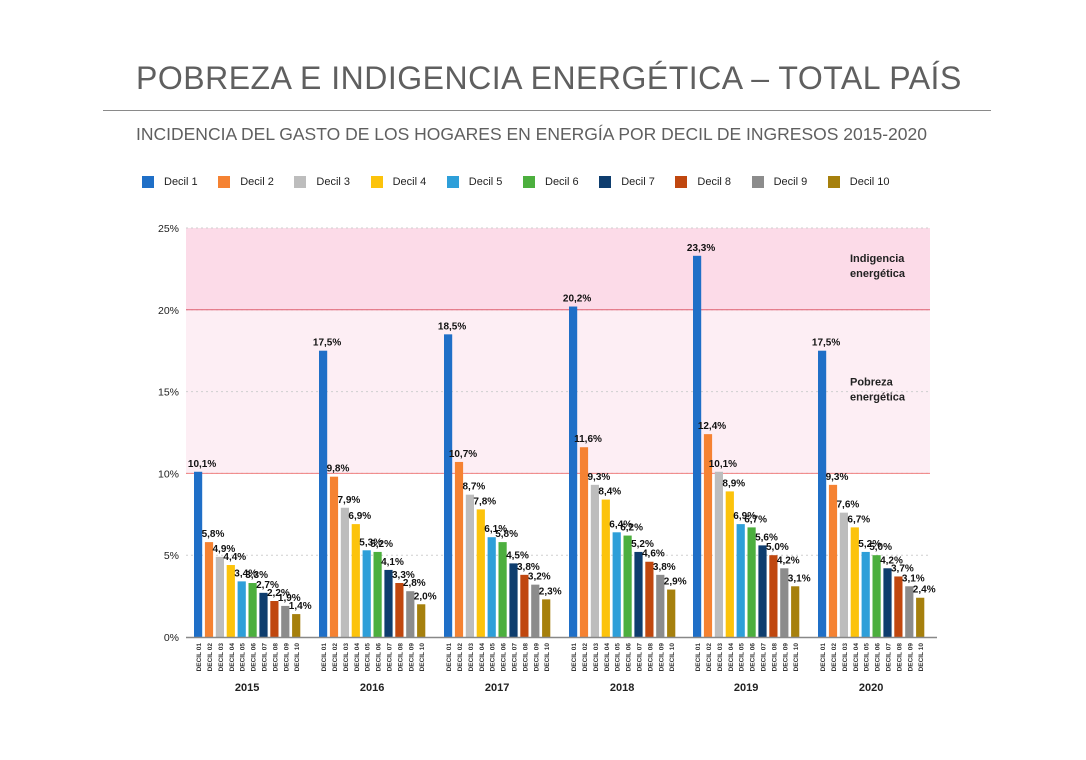 The image size is (1086, 760). I want to click on x-category-label: 2016, so click(372, 688).